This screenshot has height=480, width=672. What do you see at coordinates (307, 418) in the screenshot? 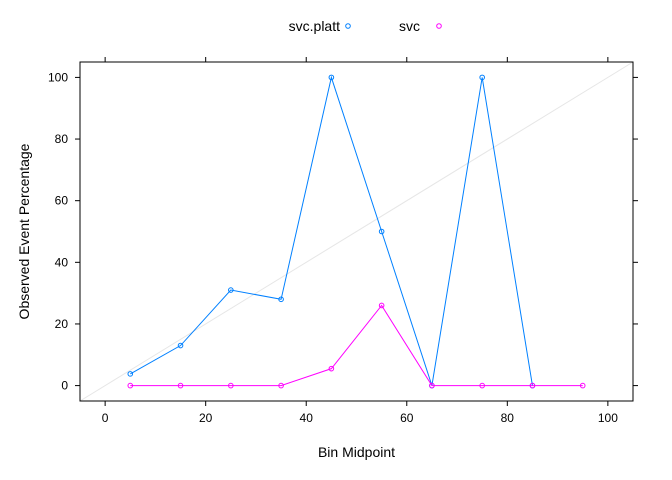
I see `x-tick-label: 40` at bounding box center [307, 418].